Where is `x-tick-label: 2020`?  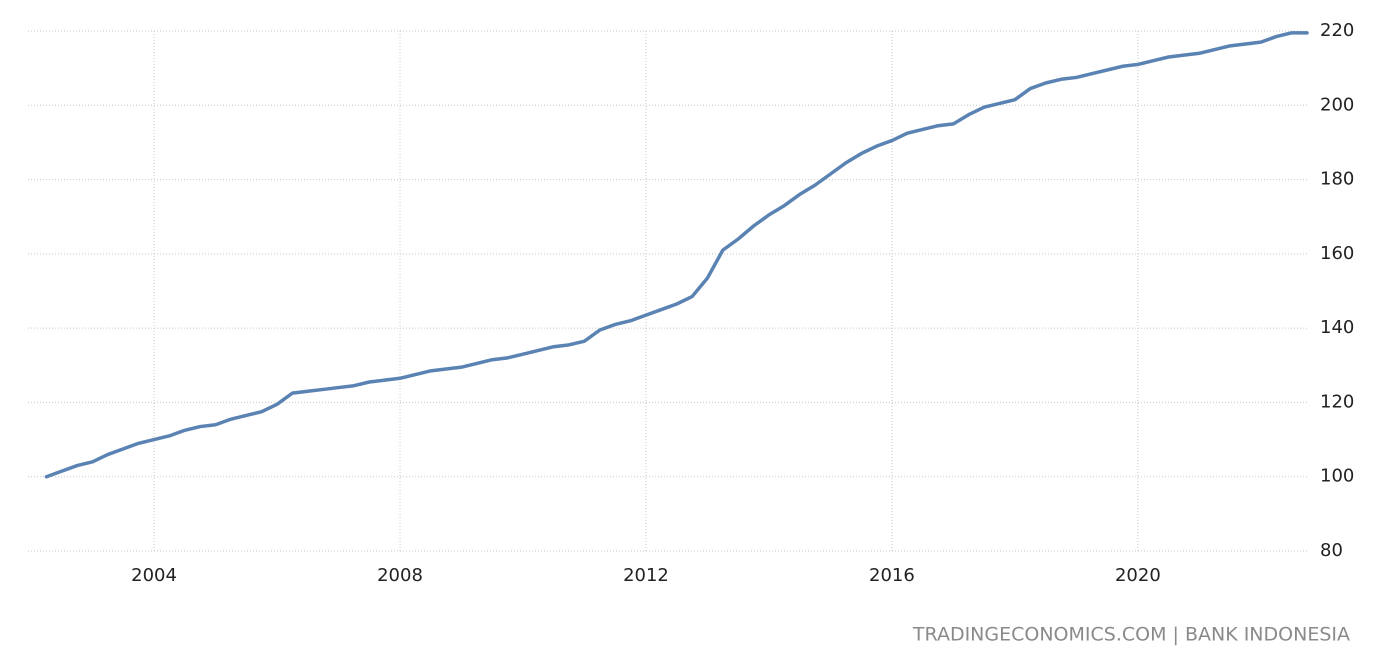 x-tick-label: 2020 is located at coordinates (1138, 575).